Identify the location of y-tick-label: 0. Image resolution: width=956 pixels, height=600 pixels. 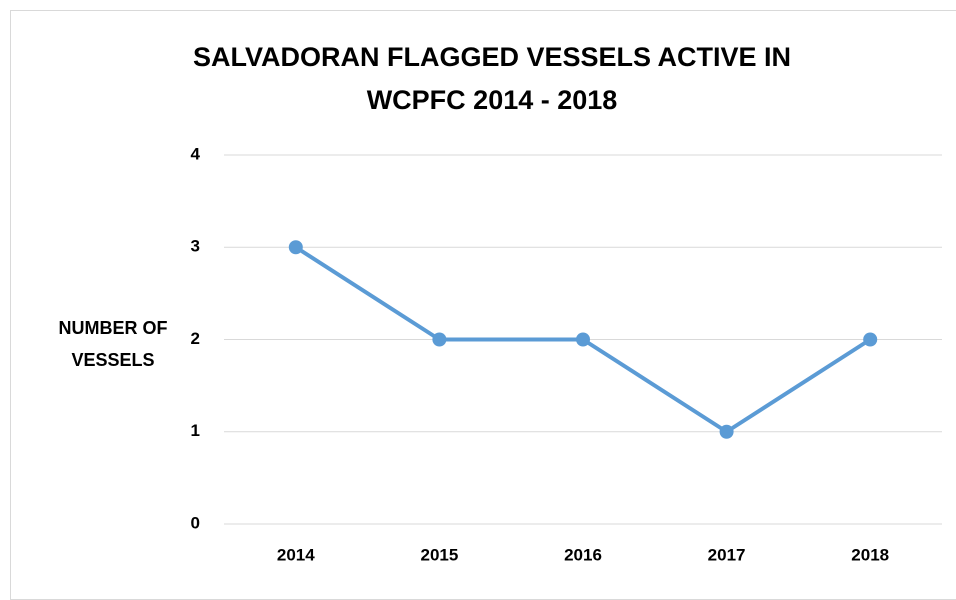
(195, 522).